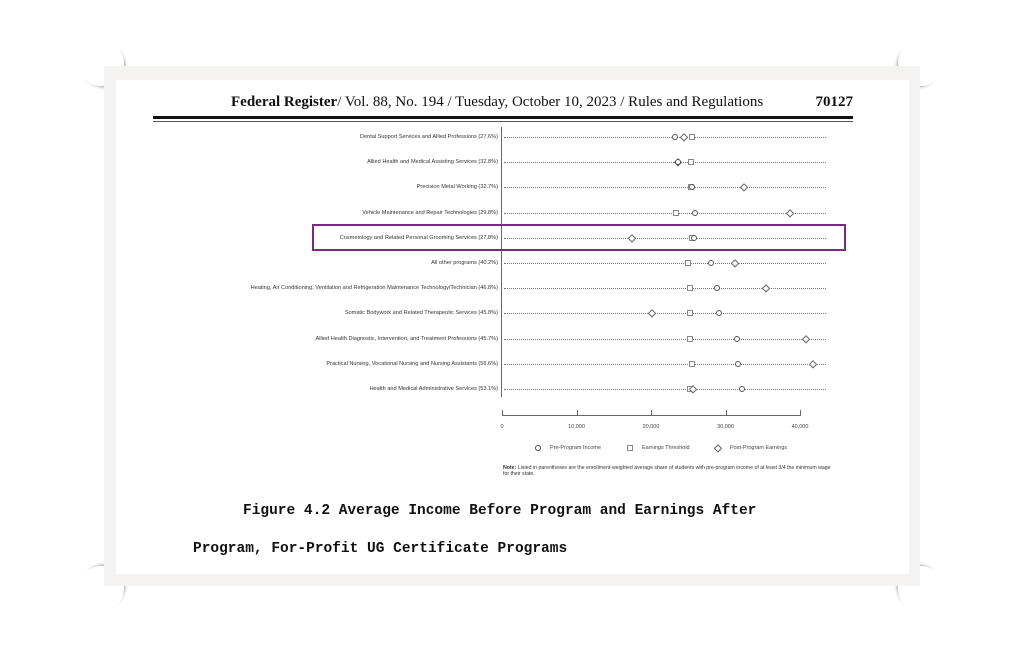 This screenshot has width=1024, height=659. Describe the element at coordinates (464, 263) in the screenshot. I see `category-label: All other programs (40.2%)` at that location.